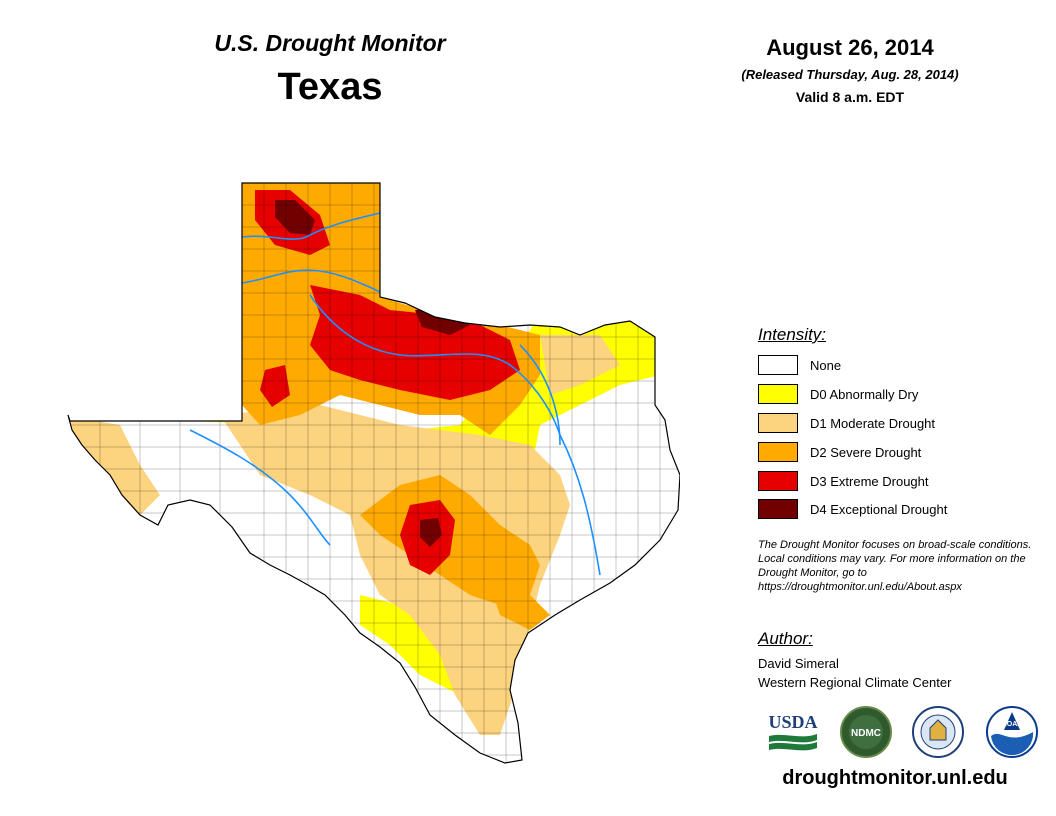 This screenshot has width=1056, height=816. I want to click on legend-label: D0 Abnormally Dry, so click(864, 394).